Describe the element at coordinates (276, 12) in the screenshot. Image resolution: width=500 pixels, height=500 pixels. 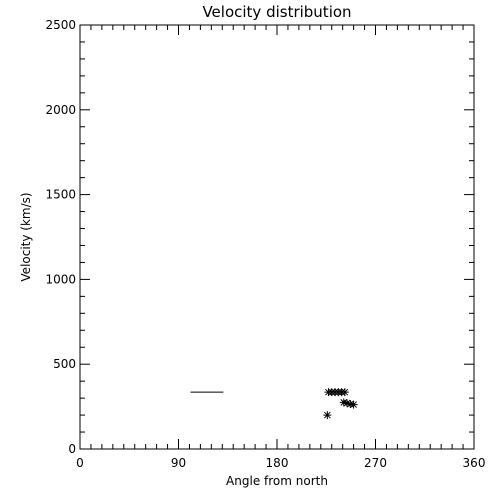
I see `chart-title: Velocity distribution` at that location.